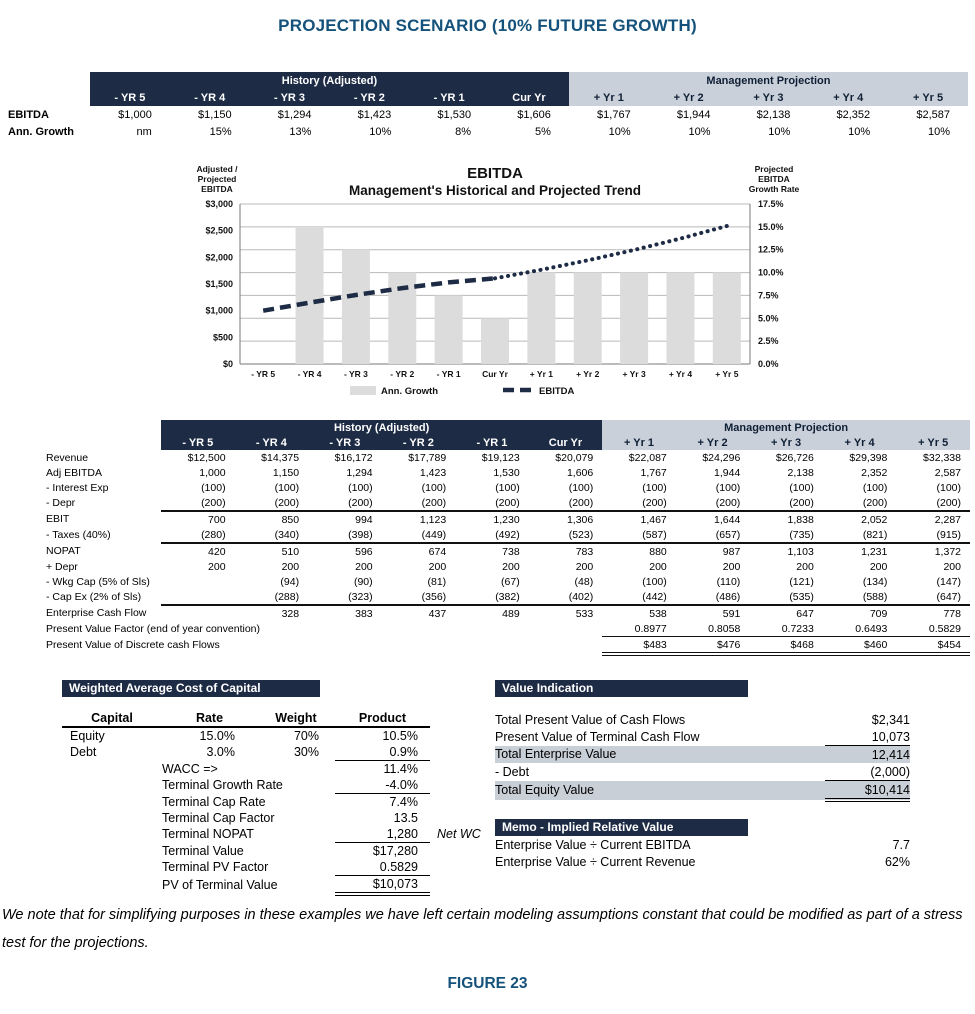  Describe the element at coordinates (382, 867) in the screenshot. I see `product-value: 0.5829` at that location.